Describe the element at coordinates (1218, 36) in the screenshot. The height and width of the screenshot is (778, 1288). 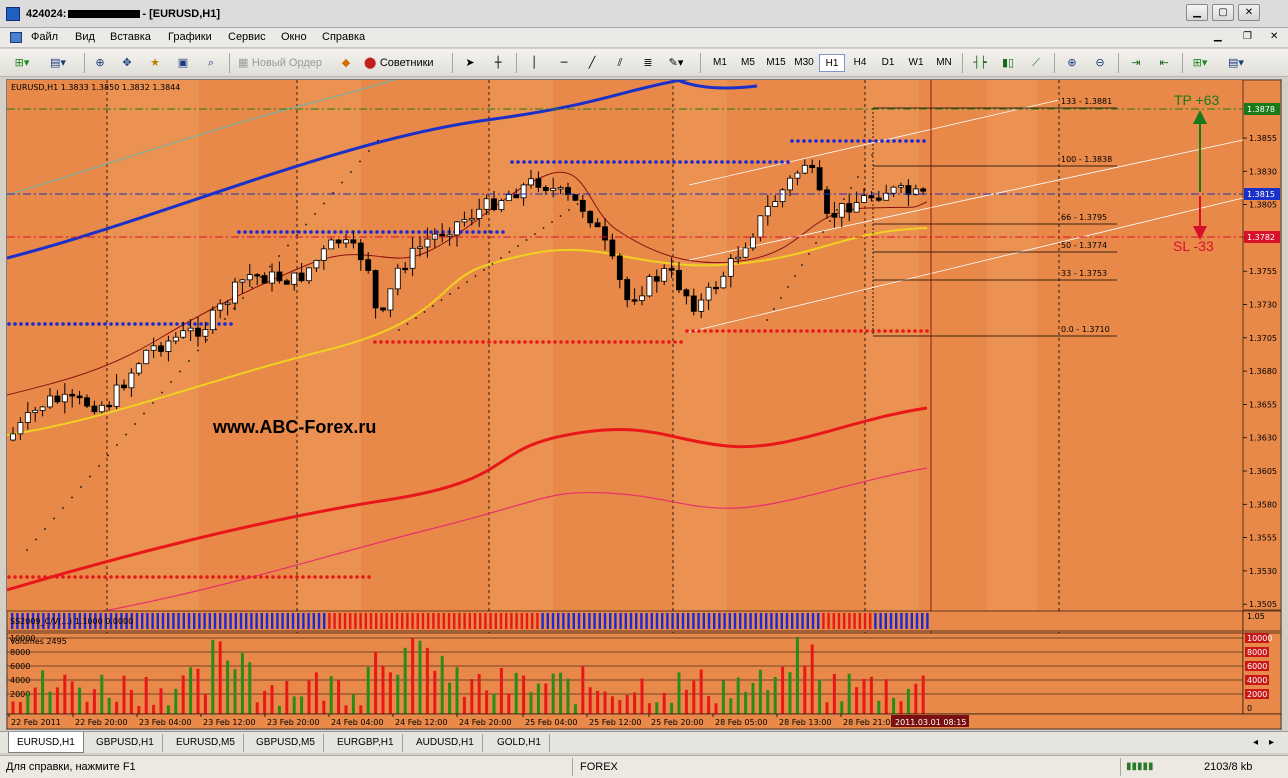
I see `mdi-minimize-icon: ▁` at that location.